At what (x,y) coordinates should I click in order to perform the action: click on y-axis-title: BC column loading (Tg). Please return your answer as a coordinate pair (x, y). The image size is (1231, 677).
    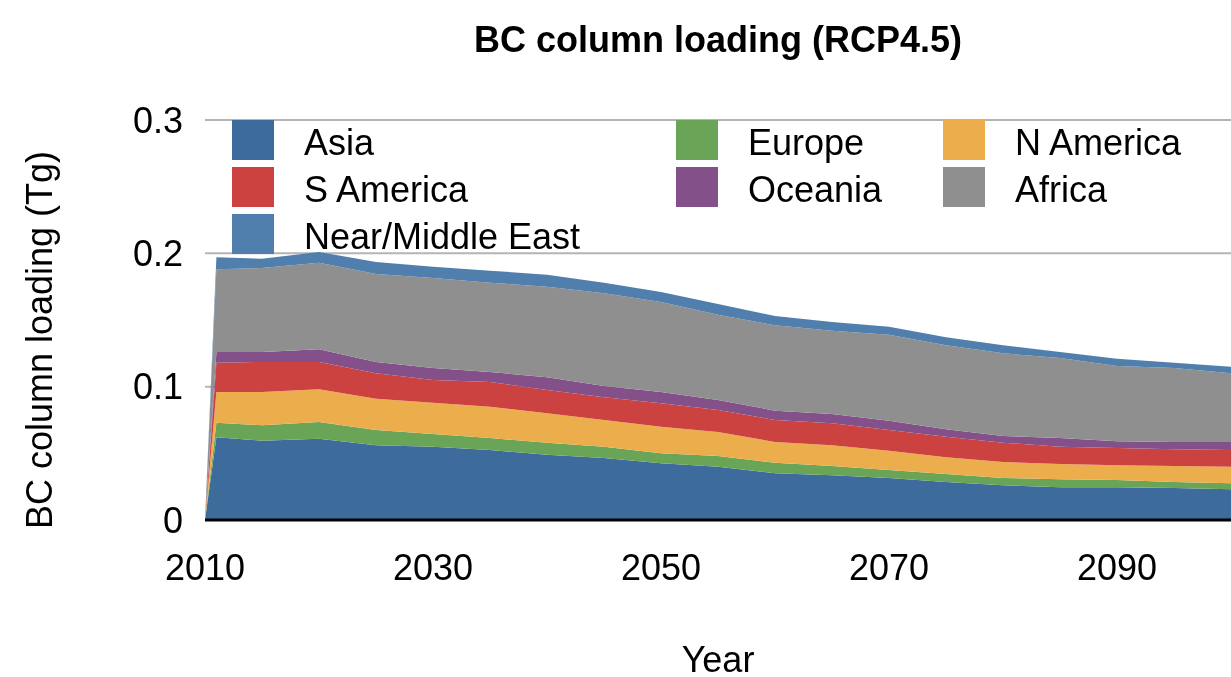
    Looking at the image, I should click on (39, 340).